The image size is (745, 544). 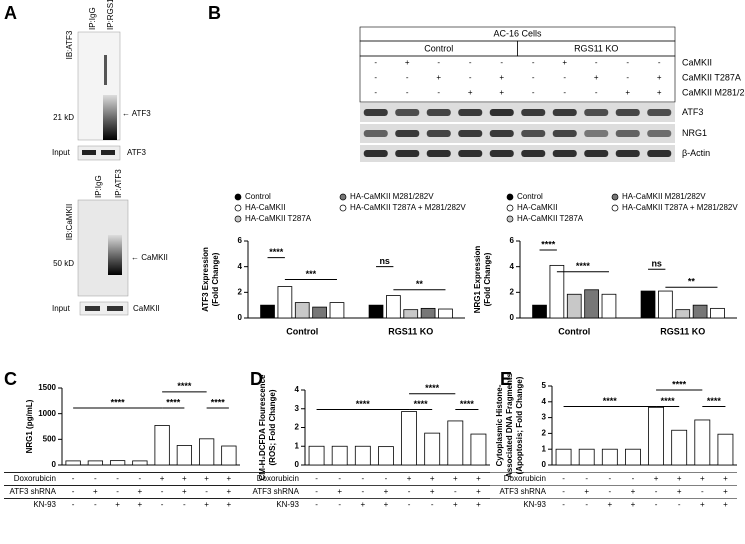 What do you see at coordinates (506, 379) in the screenshot?
I see `panel-label: E` at bounding box center [506, 379].